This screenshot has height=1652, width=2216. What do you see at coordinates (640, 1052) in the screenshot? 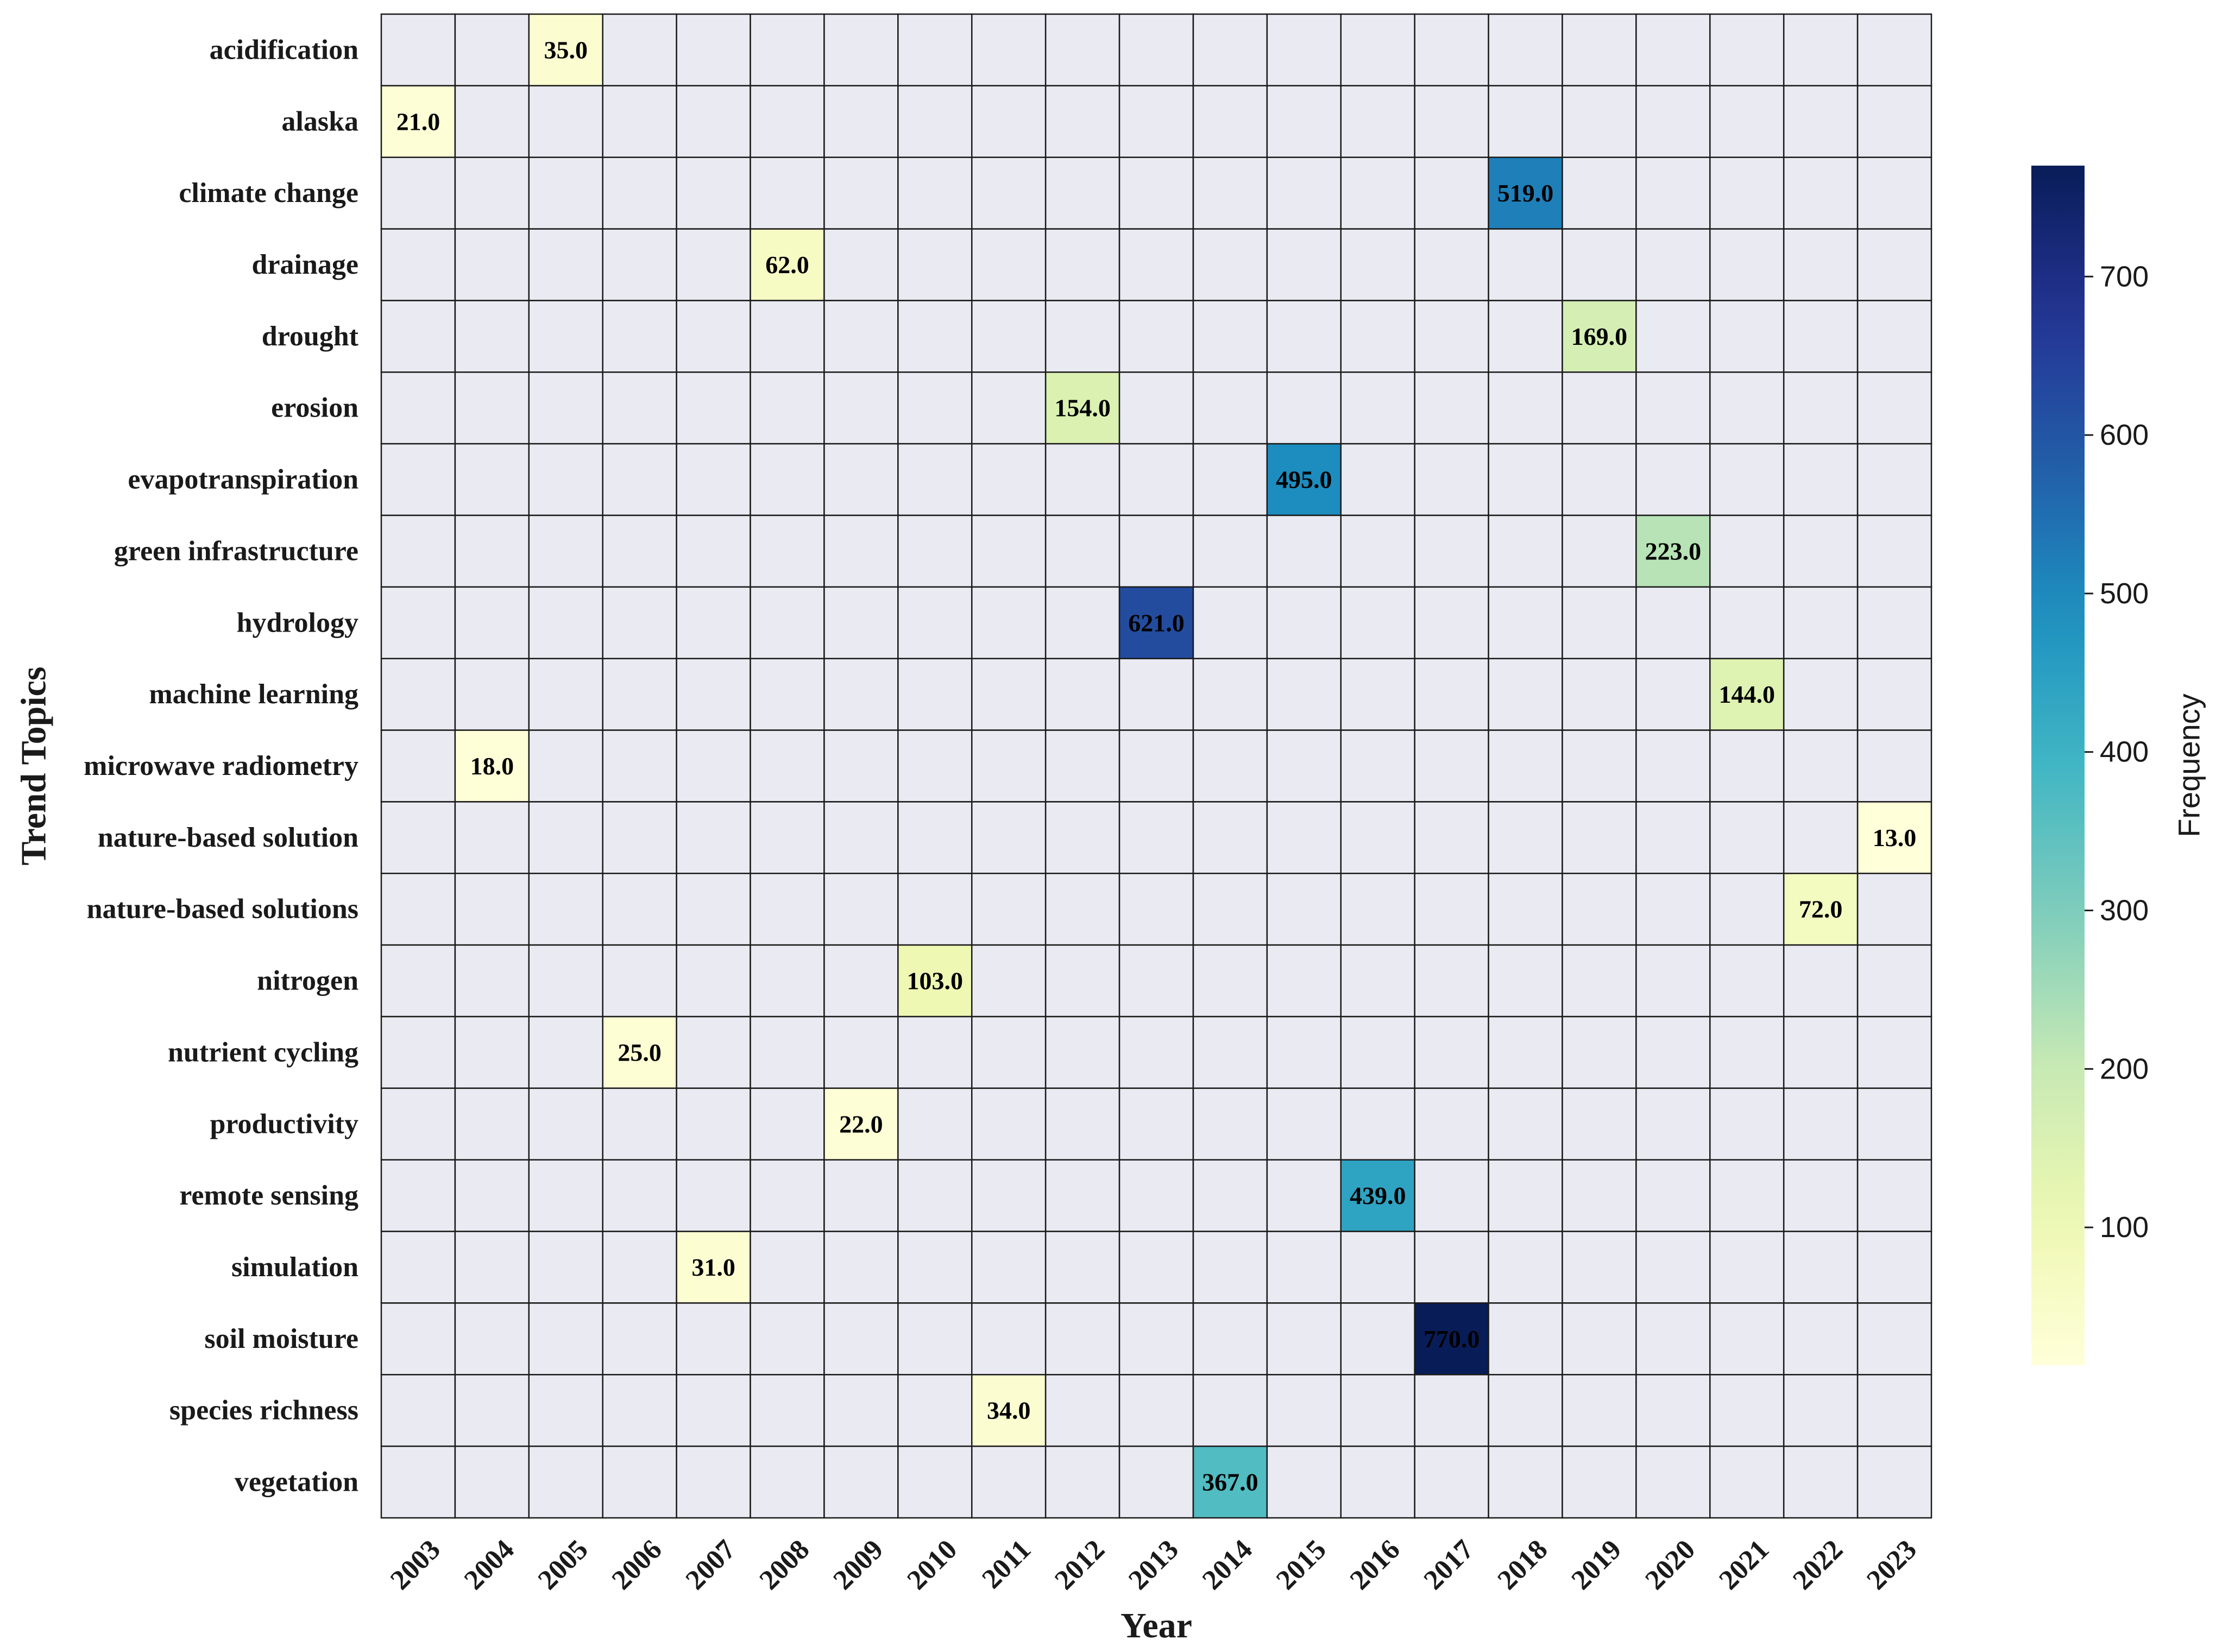
I see `cell-value-label: 25.0` at bounding box center [640, 1052].